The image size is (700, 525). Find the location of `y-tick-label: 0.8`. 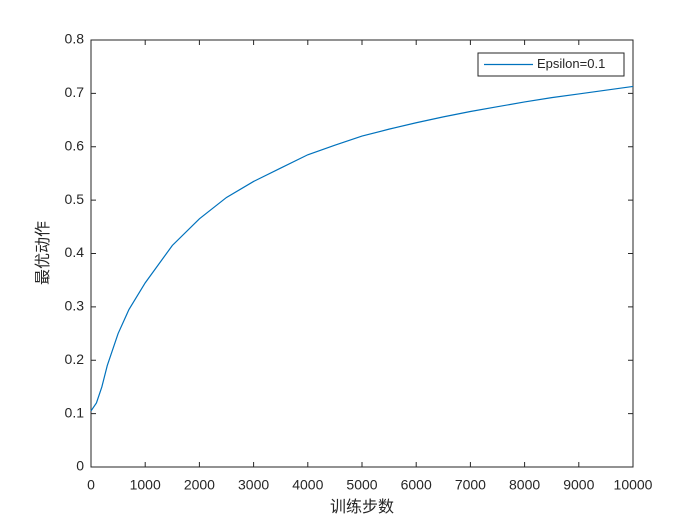

y-tick-label: 0.8 is located at coordinates (75, 39).